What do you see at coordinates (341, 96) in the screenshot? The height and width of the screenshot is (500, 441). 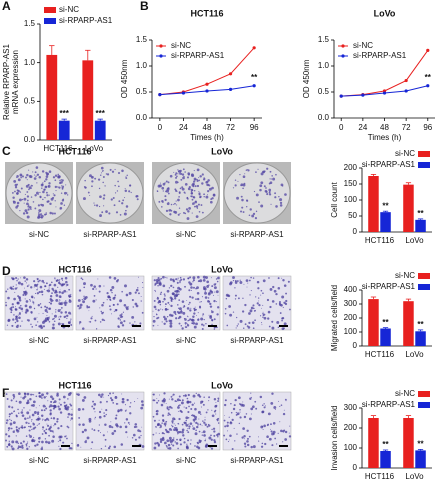 I see `marker` at bounding box center [341, 96].